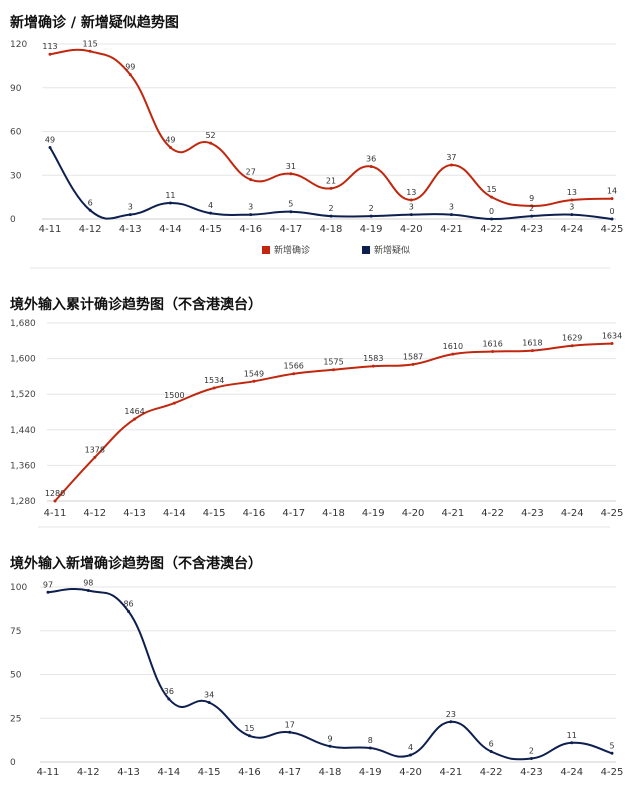  Describe the element at coordinates (370, 740) in the screenshot. I see `data-label: 8` at that location.